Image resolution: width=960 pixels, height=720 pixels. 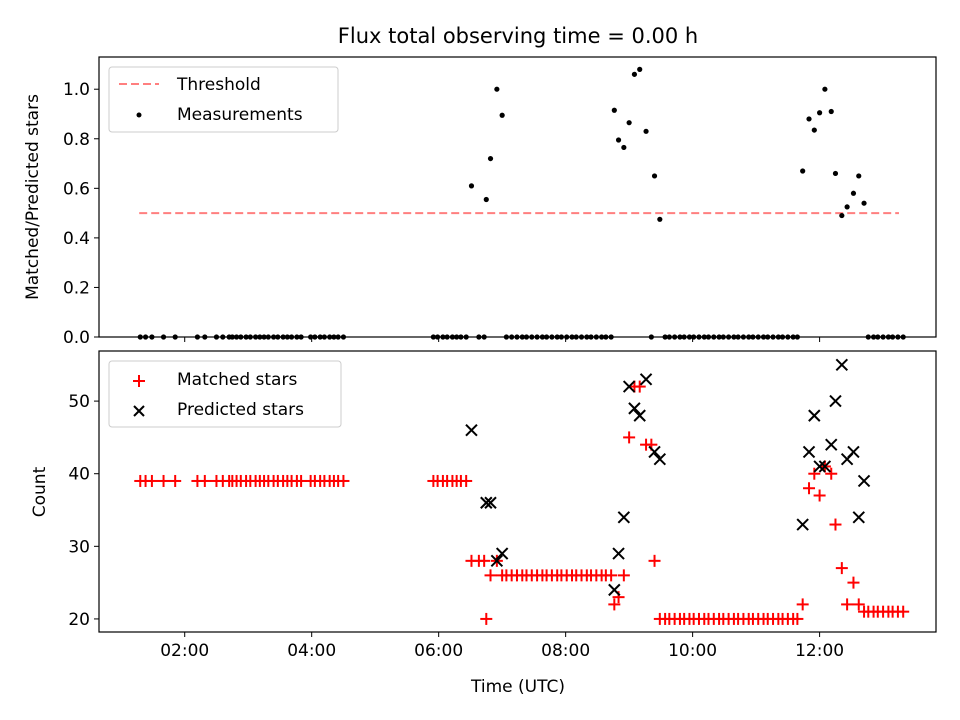 I want to click on x-tick-label: 04:00, so click(x=311, y=651).